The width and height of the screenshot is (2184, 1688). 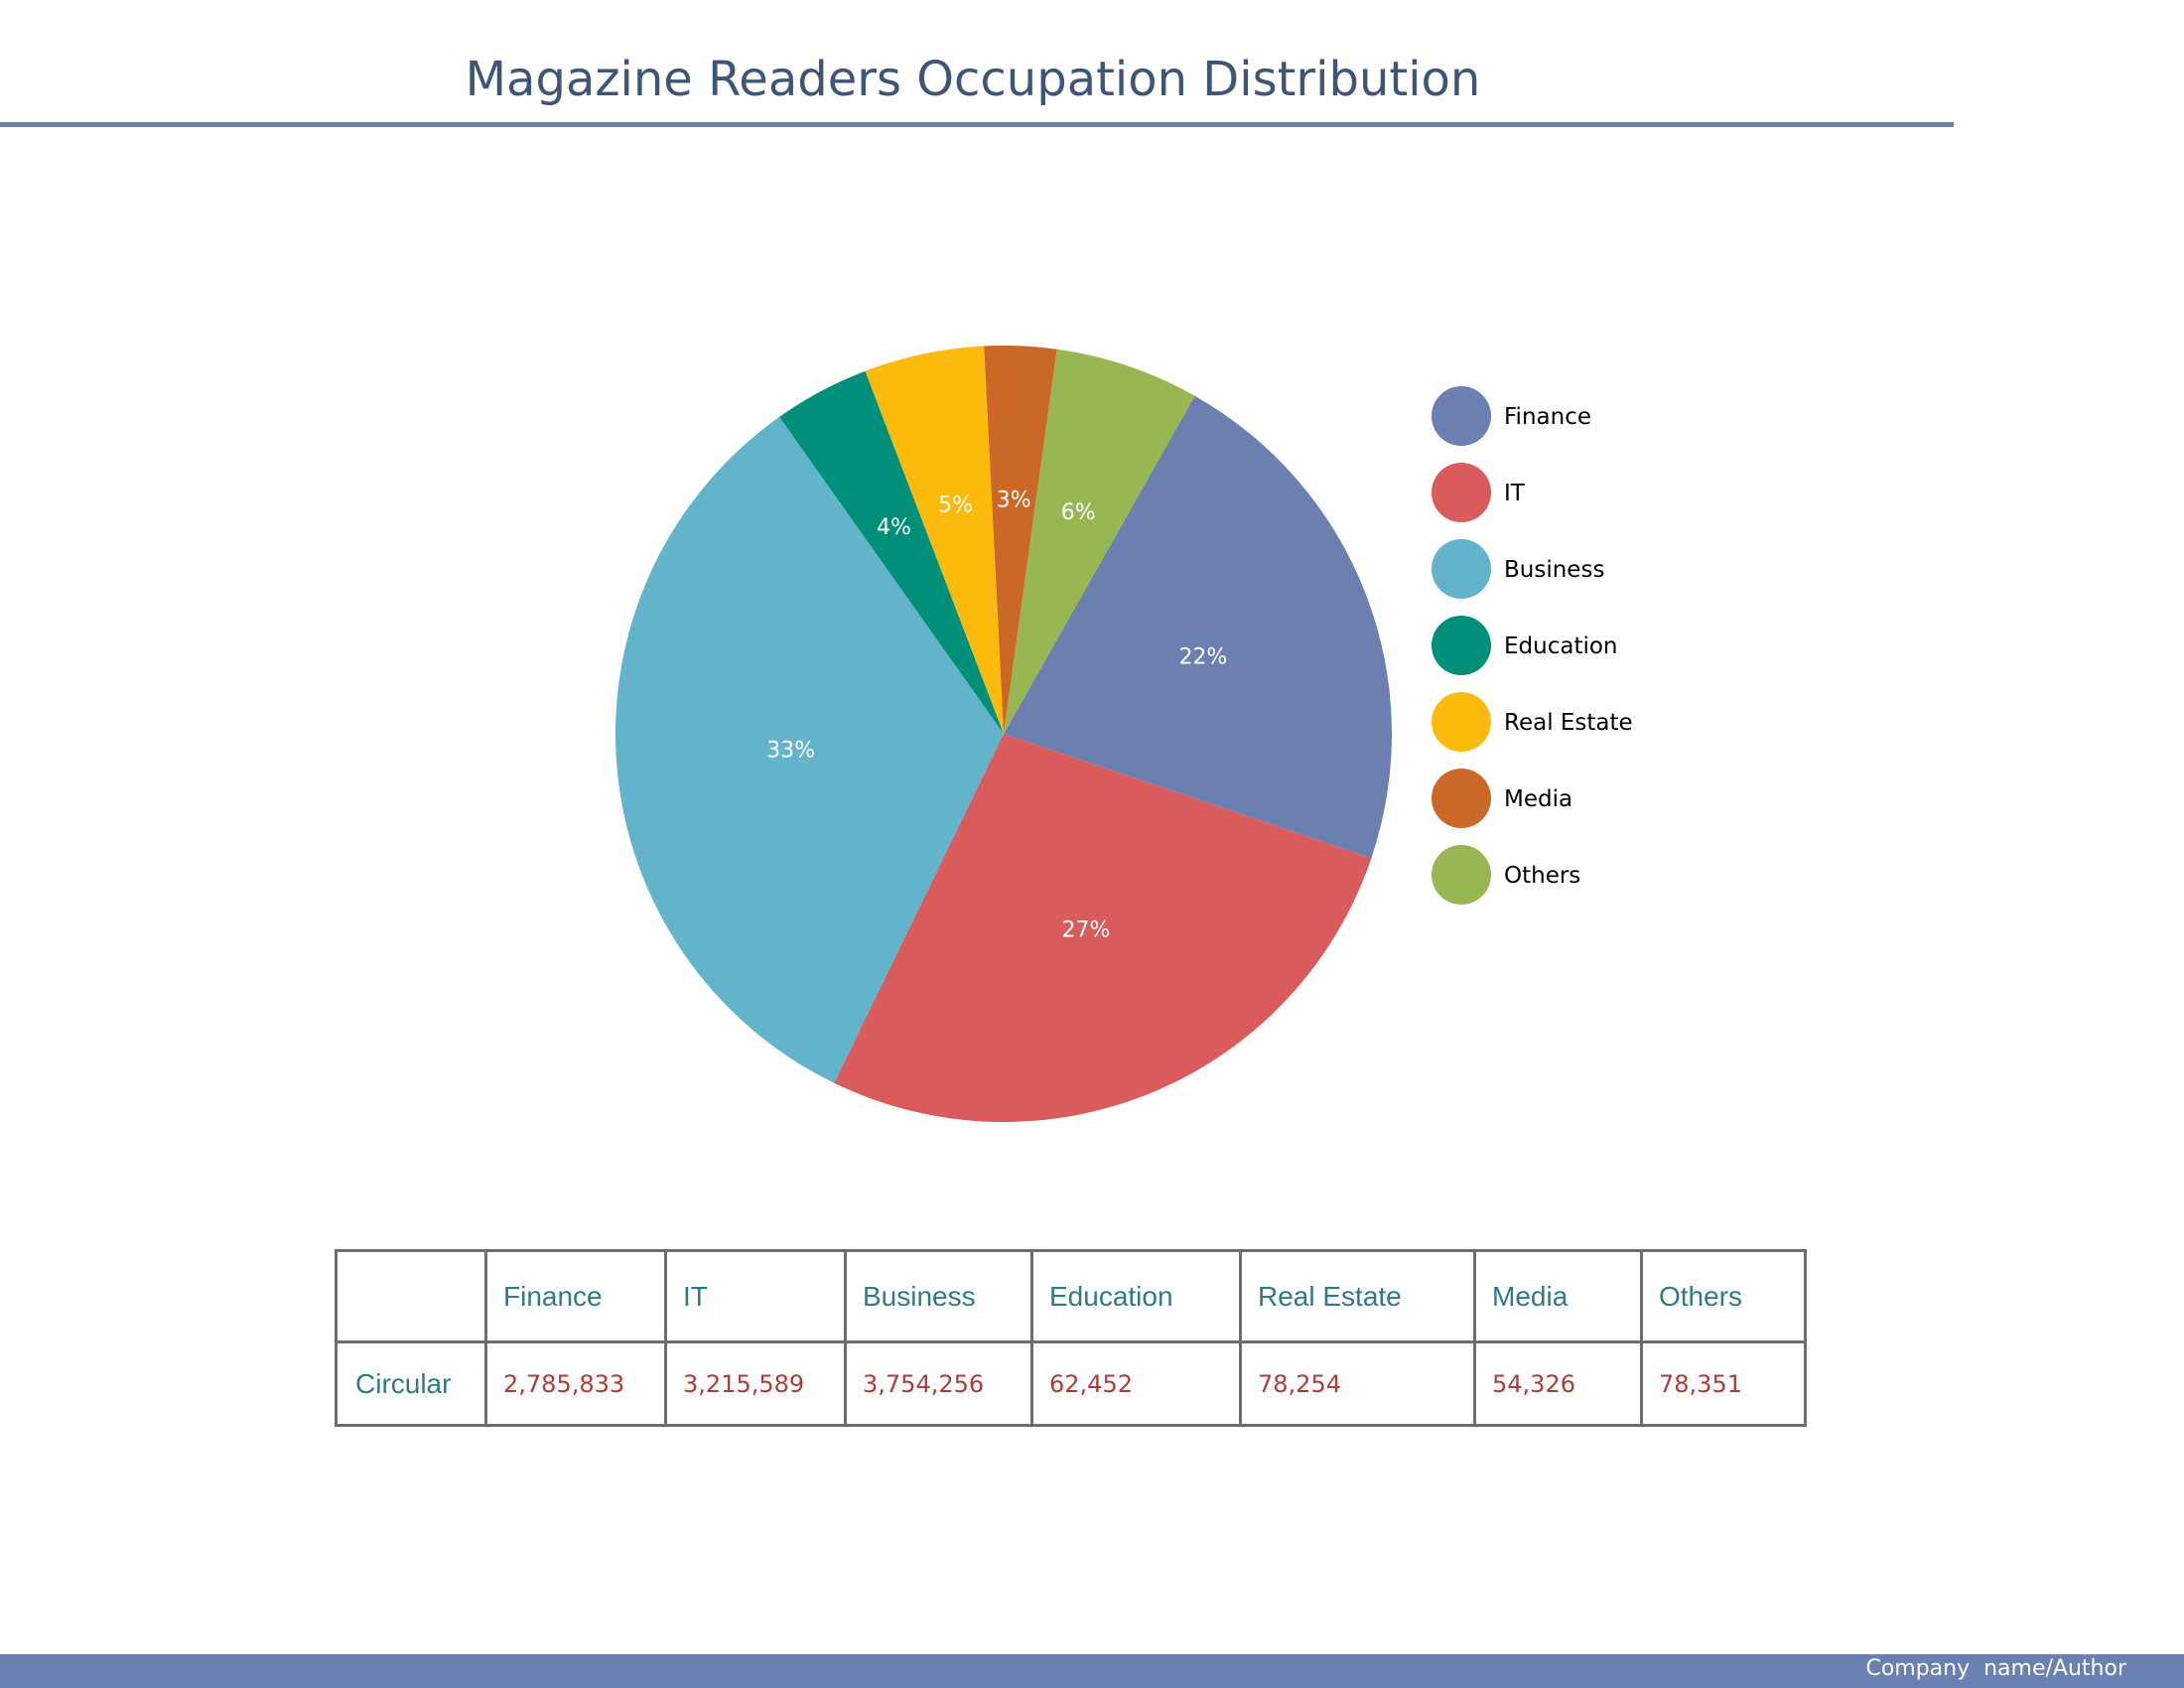 I want to click on legend-swatch-finance, so click(x=1461, y=416).